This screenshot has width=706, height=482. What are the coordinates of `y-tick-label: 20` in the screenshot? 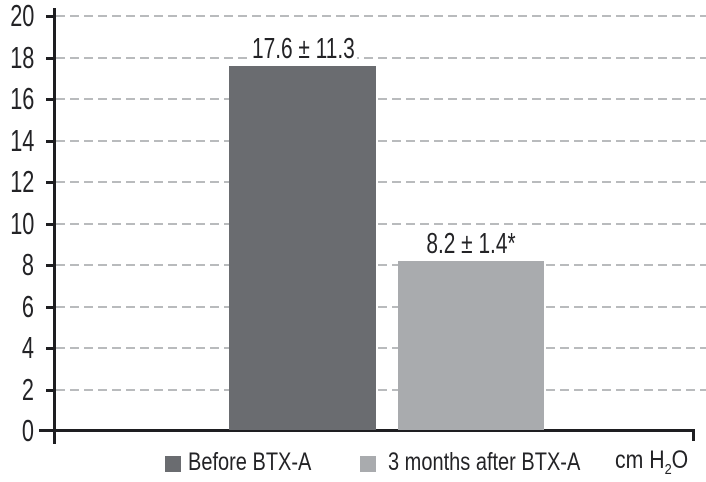 It's located at (22, 16).